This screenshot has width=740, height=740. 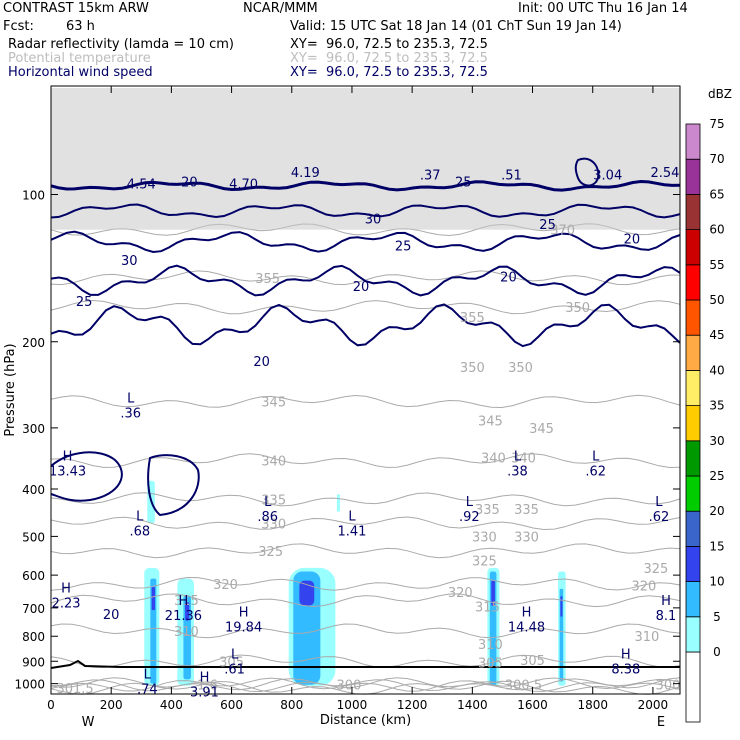 What do you see at coordinates (562, 231) in the screenshot?
I see `isentrope-label: 370` at bounding box center [562, 231].